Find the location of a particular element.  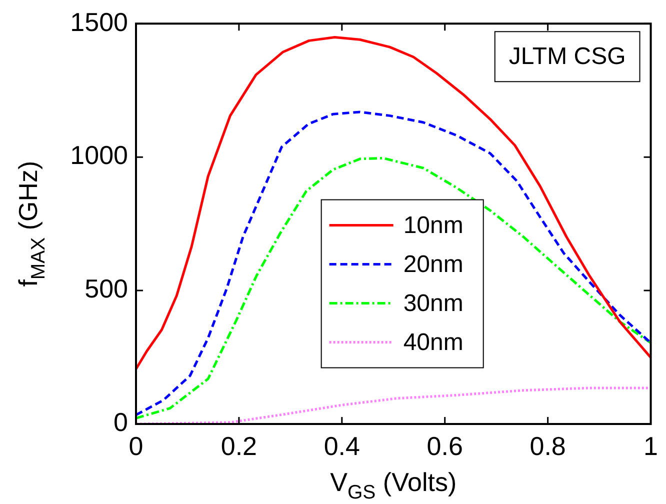

x-tick-label: 0.4 is located at coordinates (342, 445).